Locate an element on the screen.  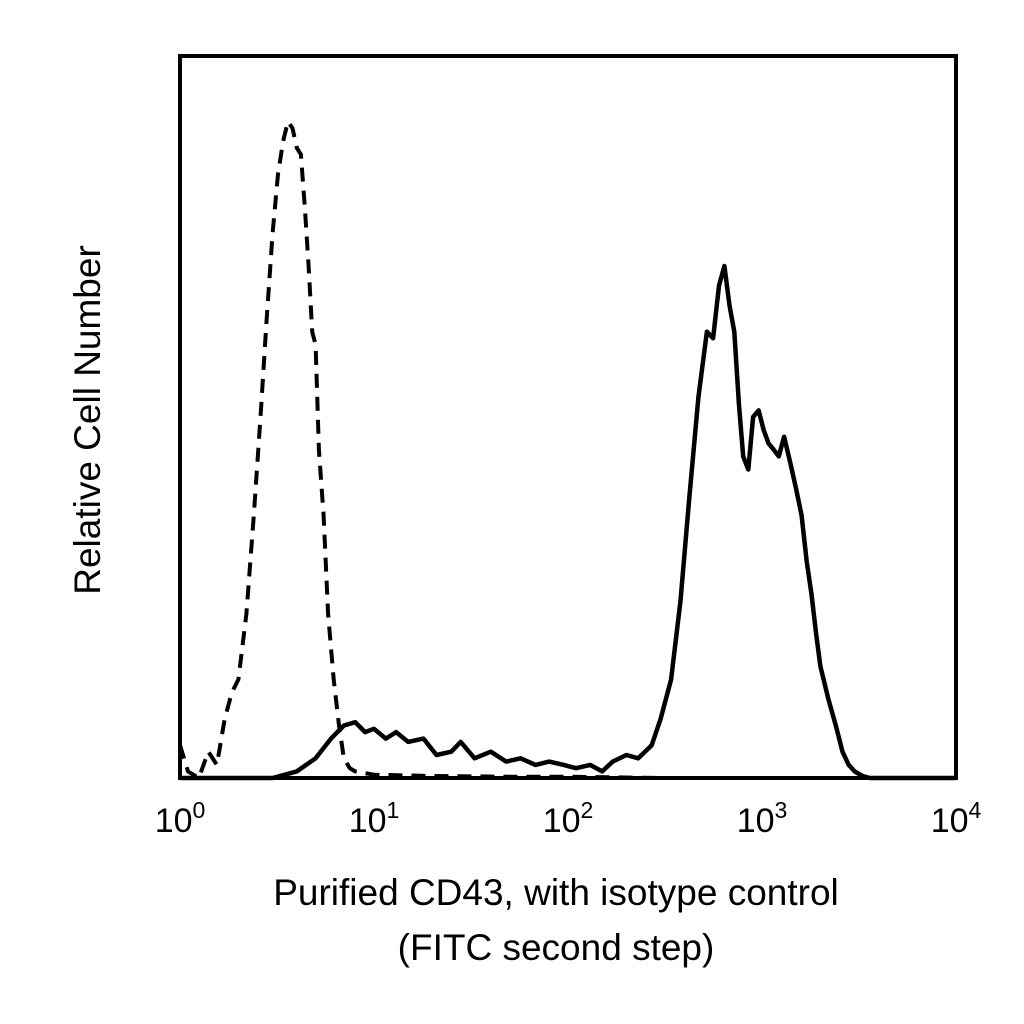
x-axis-label-line-2: (FITC second step) is located at coordinates (556, 947).